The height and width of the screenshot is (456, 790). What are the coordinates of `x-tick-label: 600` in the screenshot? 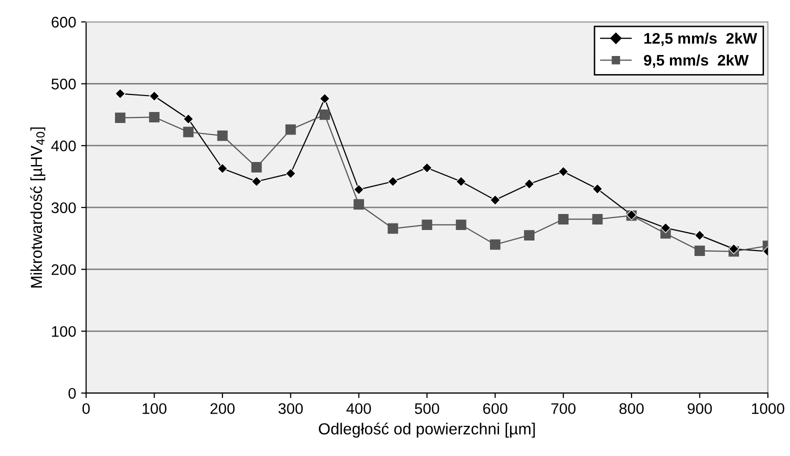 It's located at (495, 408).